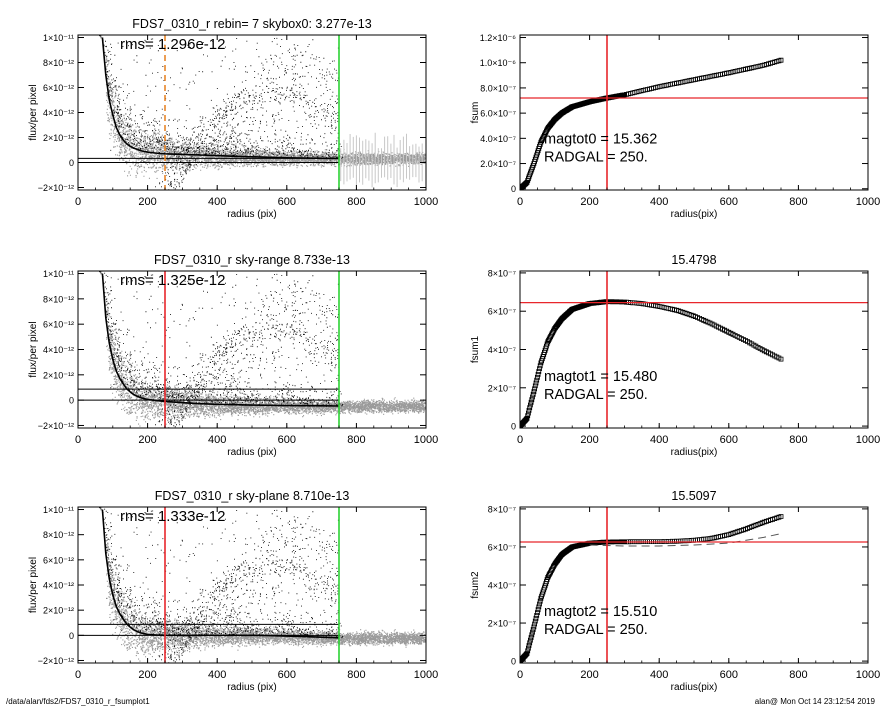 Image resolution: width=885 pixels, height=708 pixels. Describe the element at coordinates (498, 88) in the screenshot. I see `y-tick-label: 8.0×10⁻⁷` at that location.